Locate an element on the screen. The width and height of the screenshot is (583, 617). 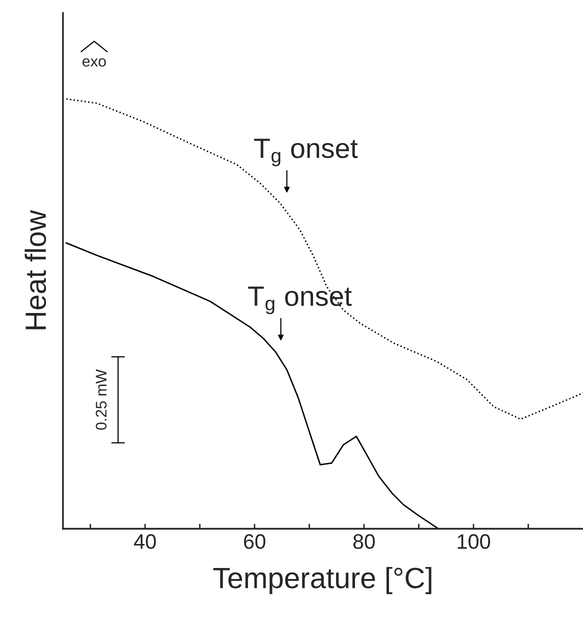
x-tick-label: 60 is located at coordinates (255, 541).